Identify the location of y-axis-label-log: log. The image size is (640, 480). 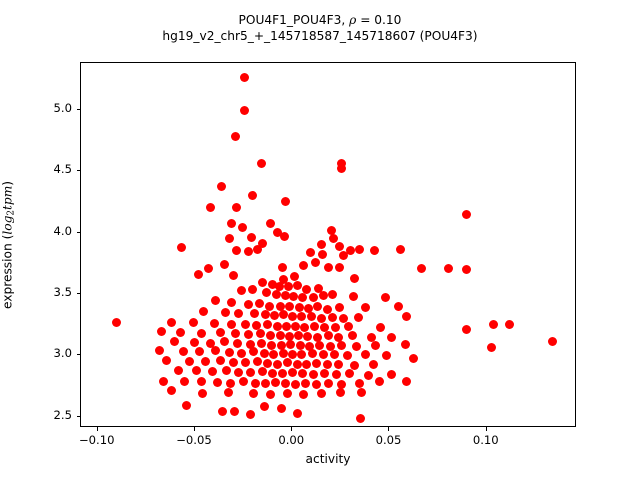
(7, 225).